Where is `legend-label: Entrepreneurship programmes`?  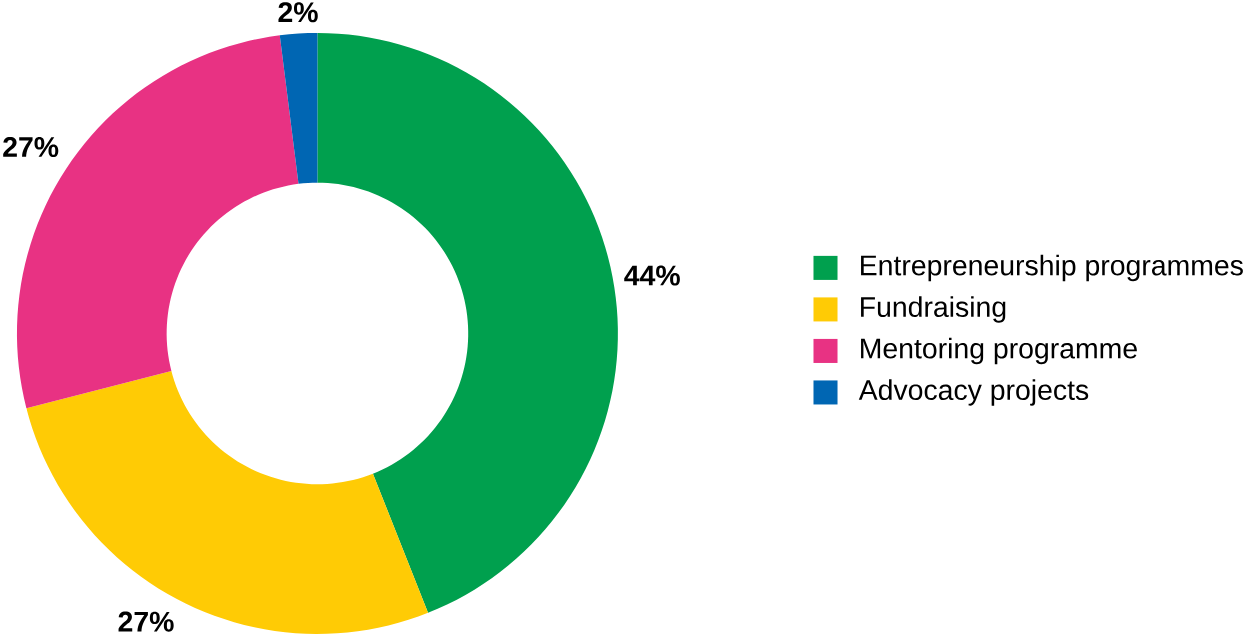
legend-label: Entrepreneurship programmes is located at coordinates (1052, 268).